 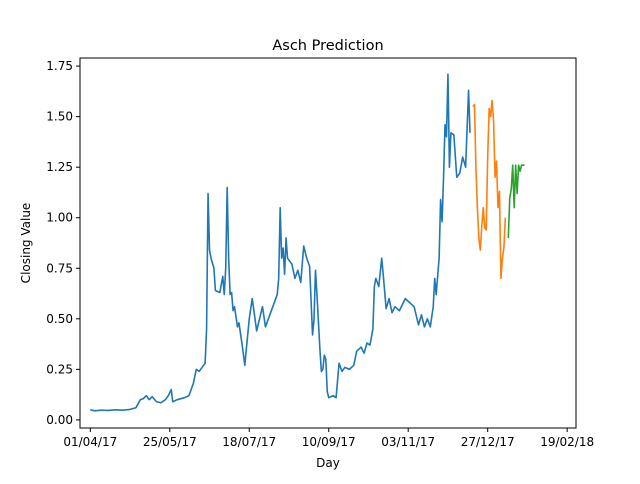 What do you see at coordinates (408, 442) in the screenshot?
I see `x-tick-label: 03/11/17` at bounding box center [408, 442].